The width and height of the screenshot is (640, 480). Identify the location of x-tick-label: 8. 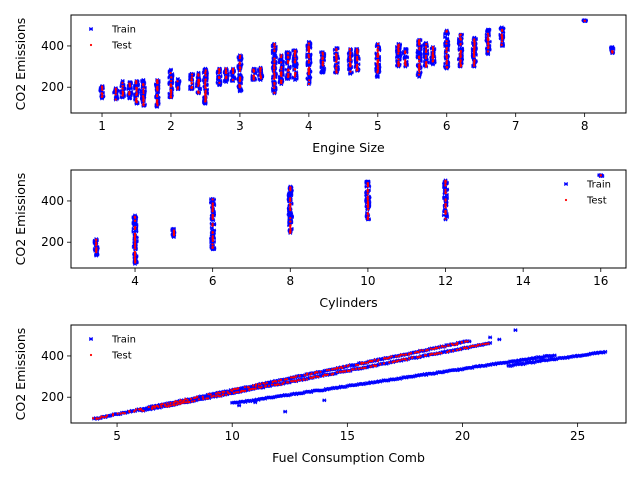
(585, 126).